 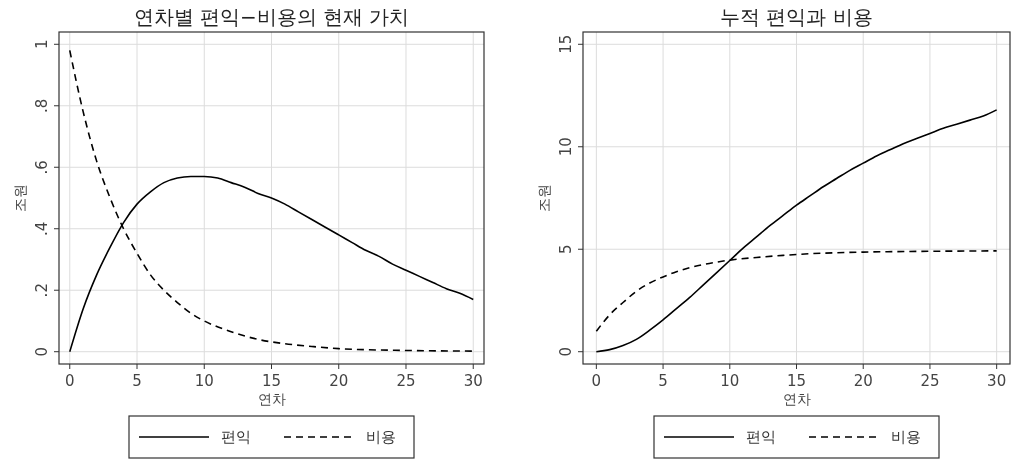 I want to click on y-tick-label: 15, so click(x=566, y=44).